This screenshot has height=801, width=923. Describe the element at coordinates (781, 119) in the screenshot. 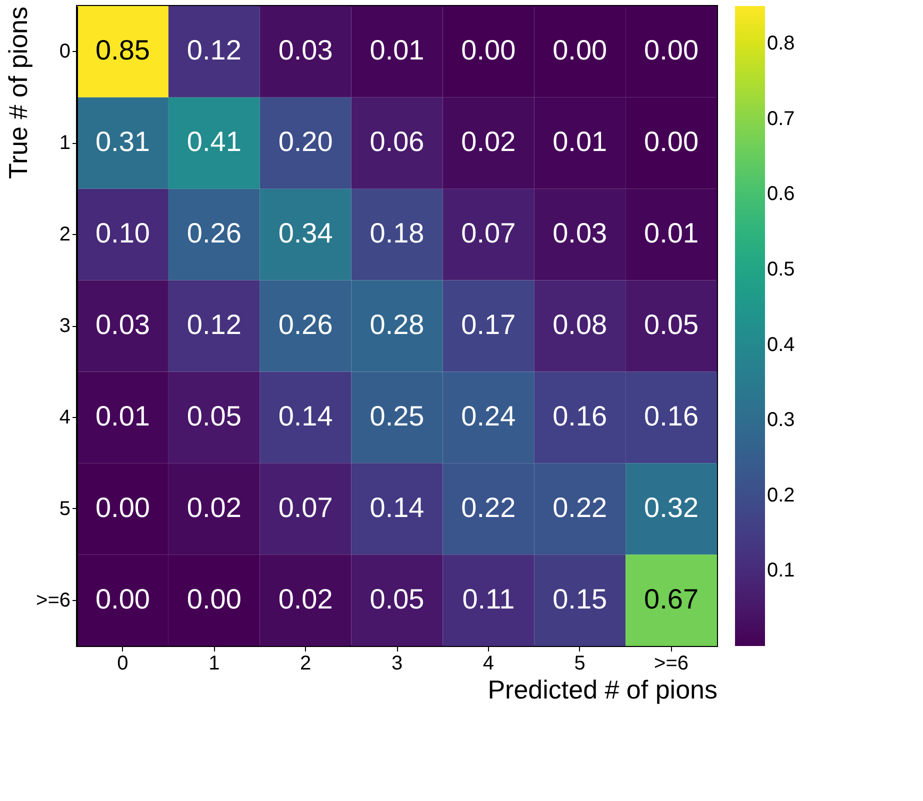

I see `color-bar-label: 0.7` at that location.